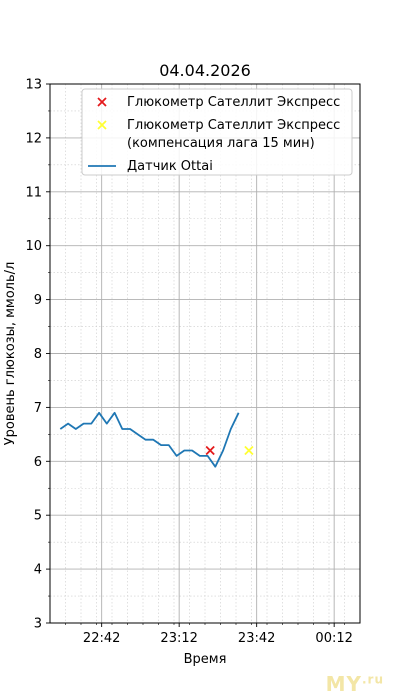 The image size is (400, 700). I want to click on y-tick-label: 13, so click(33, 85).